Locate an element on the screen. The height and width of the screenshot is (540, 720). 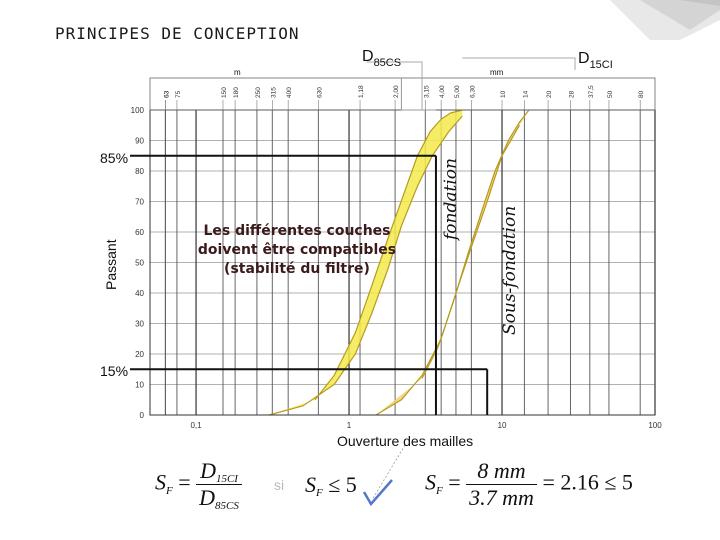
y-tick-label: 70 is located at coordinates (139, 202).